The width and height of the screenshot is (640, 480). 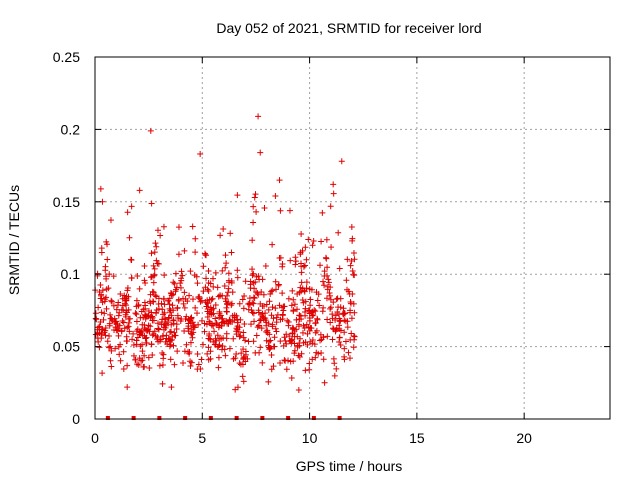 I want to click on y-tick-label: 0.2, so click(x=71, y=129).